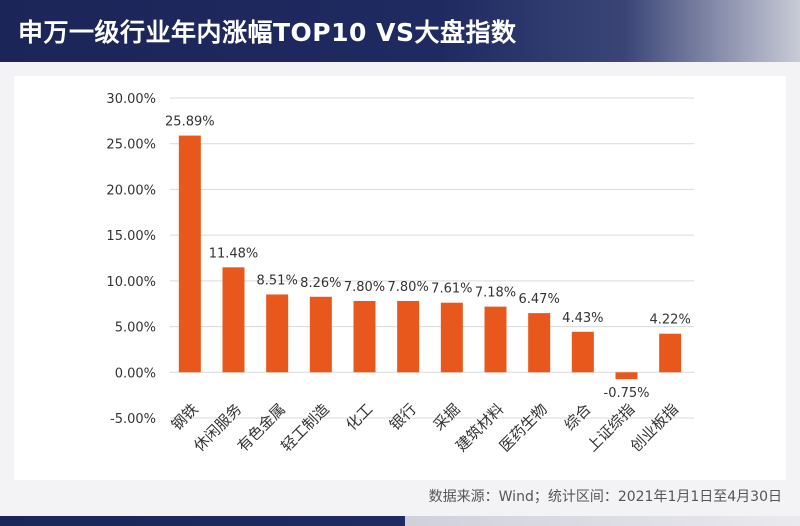 The height and width of the screenshot is (526, 800). What do you see at coordinates (447, 417) in the screenshot?
I see `x-tick-label: 采掘` at bounding box center [447, 417].